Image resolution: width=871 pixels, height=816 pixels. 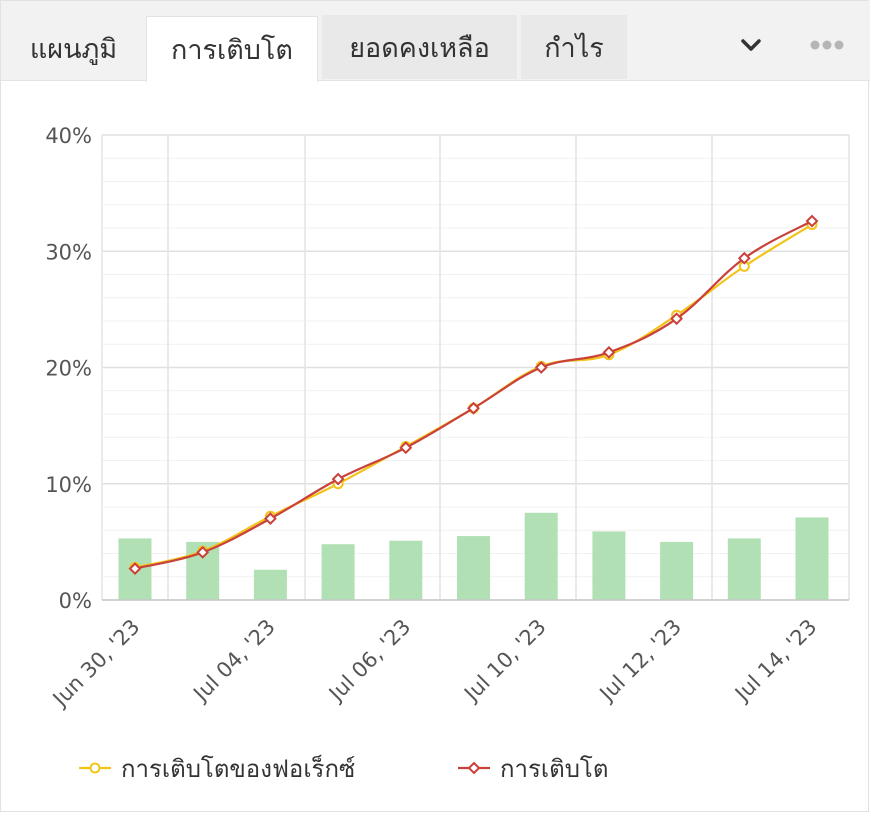 I want to click on tab-profit-label: กำไร, so click(x=574, y=48).